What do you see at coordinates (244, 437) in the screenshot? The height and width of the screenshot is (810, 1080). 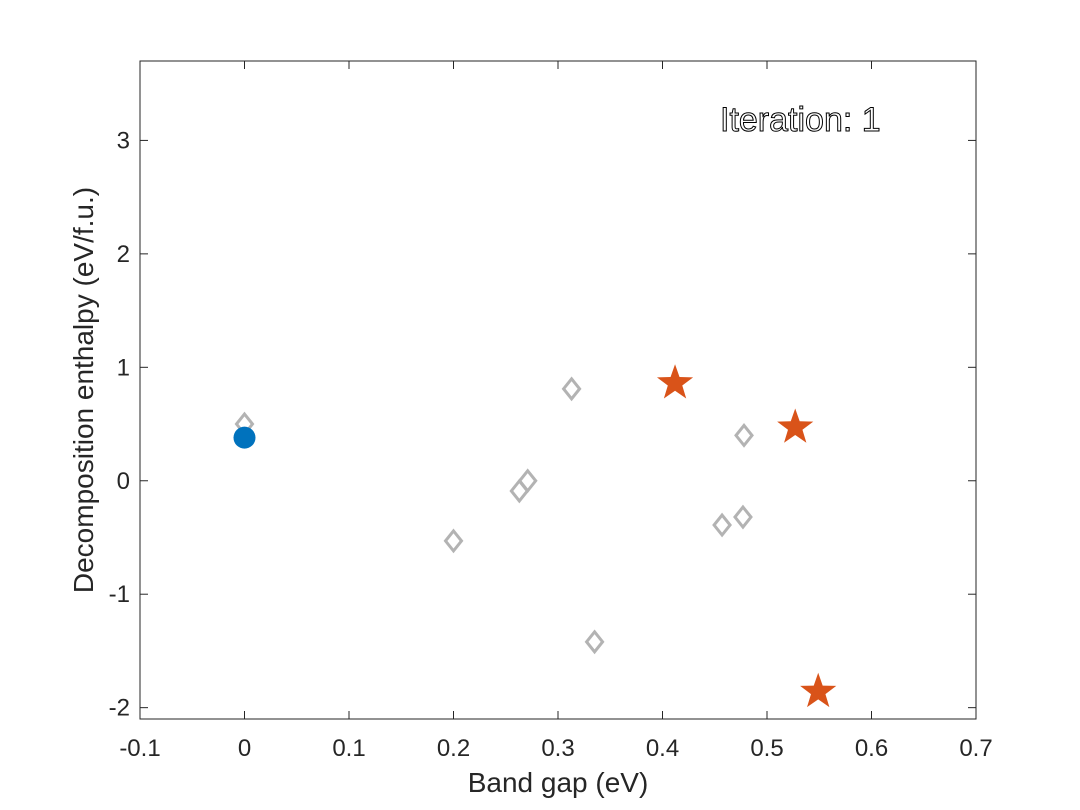 I see `circle-point` at bounding box center [244, 437].